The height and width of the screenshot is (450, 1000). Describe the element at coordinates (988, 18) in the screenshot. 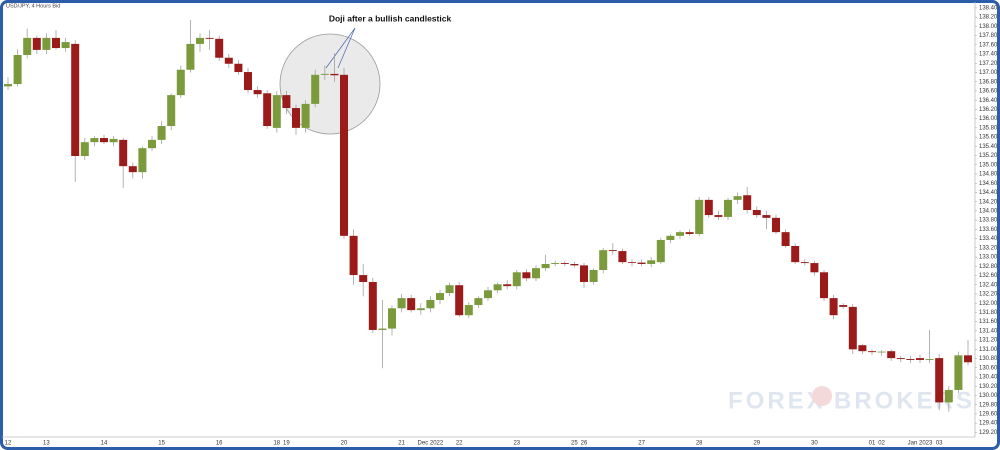

I see `y-tick-label: 138.20` at that location.